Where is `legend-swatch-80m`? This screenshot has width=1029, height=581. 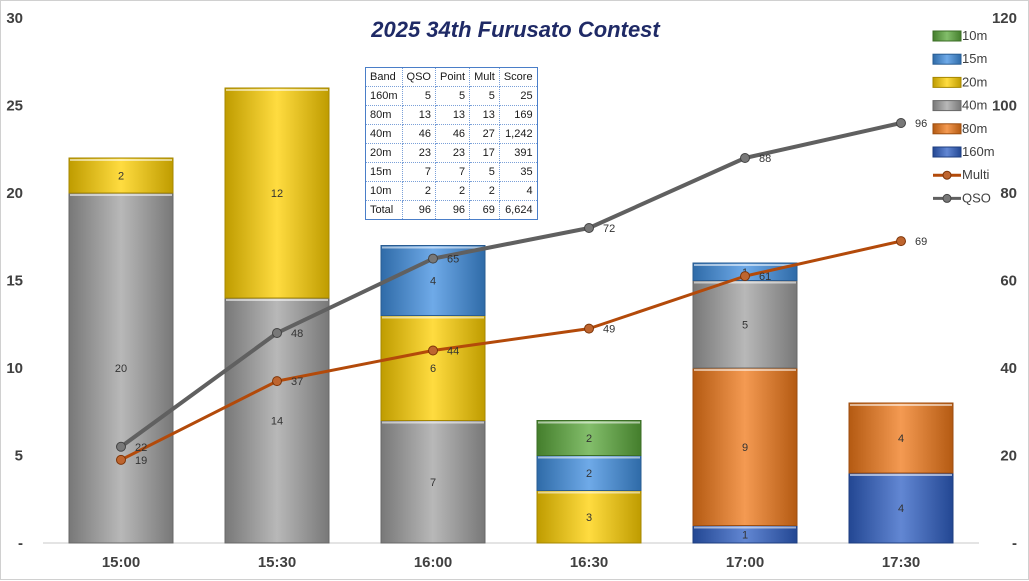 legend-swatch-80m is located at coordinates (947, 129).